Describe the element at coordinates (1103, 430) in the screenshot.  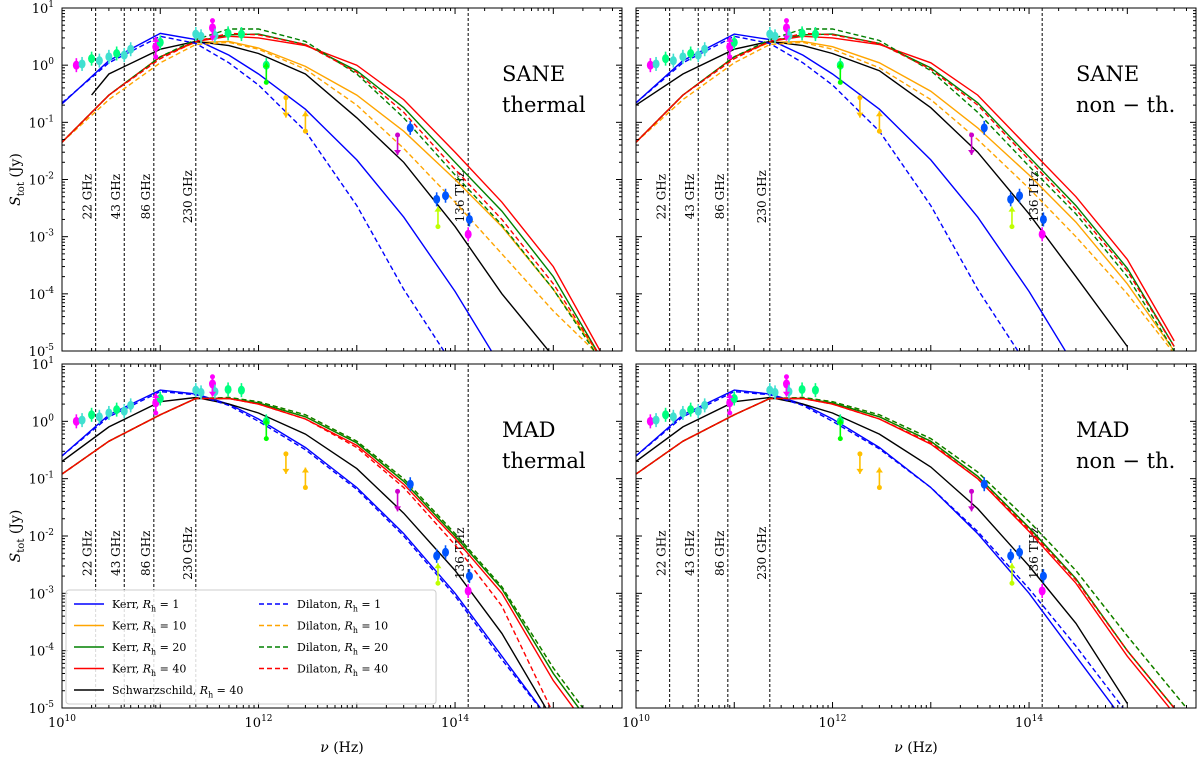
I see `panel-label-model: MAD` at that location.